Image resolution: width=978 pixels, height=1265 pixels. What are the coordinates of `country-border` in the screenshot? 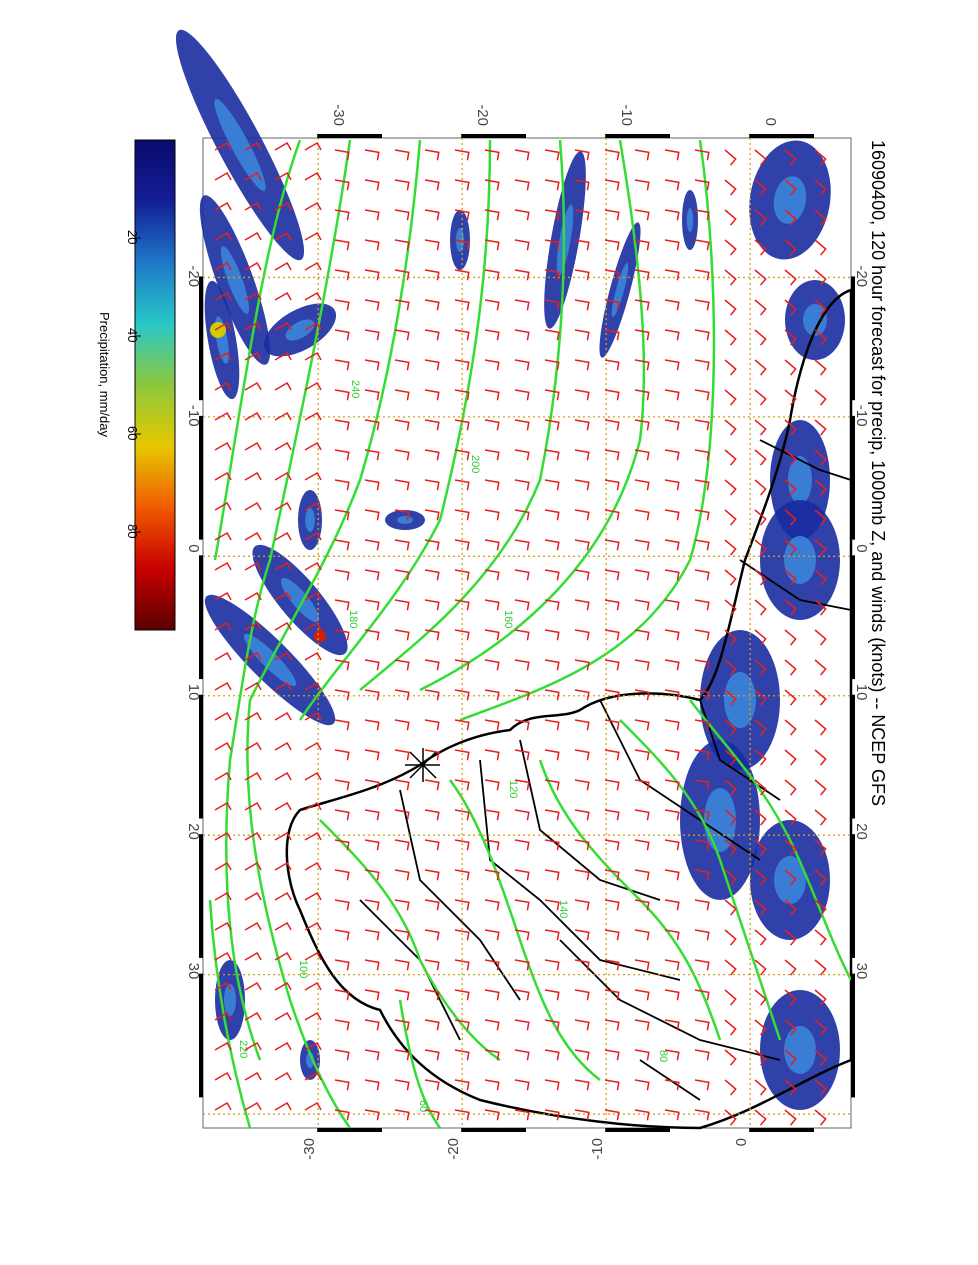 It's located at (680, 780).